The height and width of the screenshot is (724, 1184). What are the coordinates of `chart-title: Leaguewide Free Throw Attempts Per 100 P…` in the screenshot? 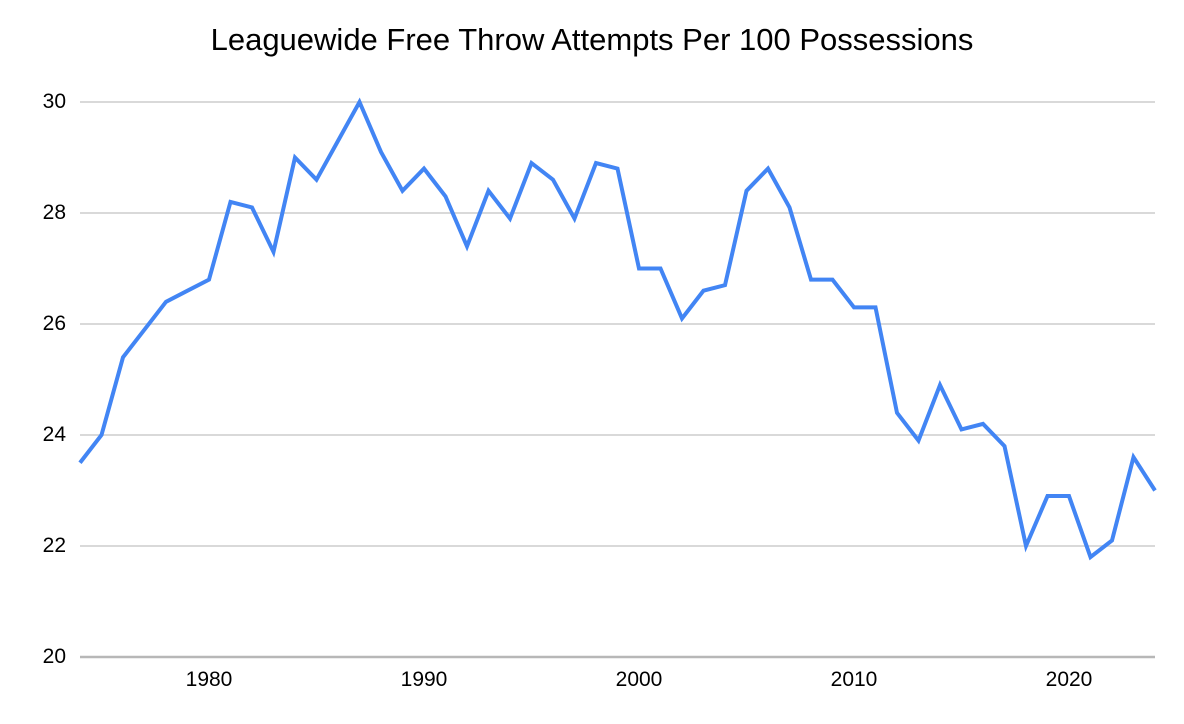 It's located at (592, 39).